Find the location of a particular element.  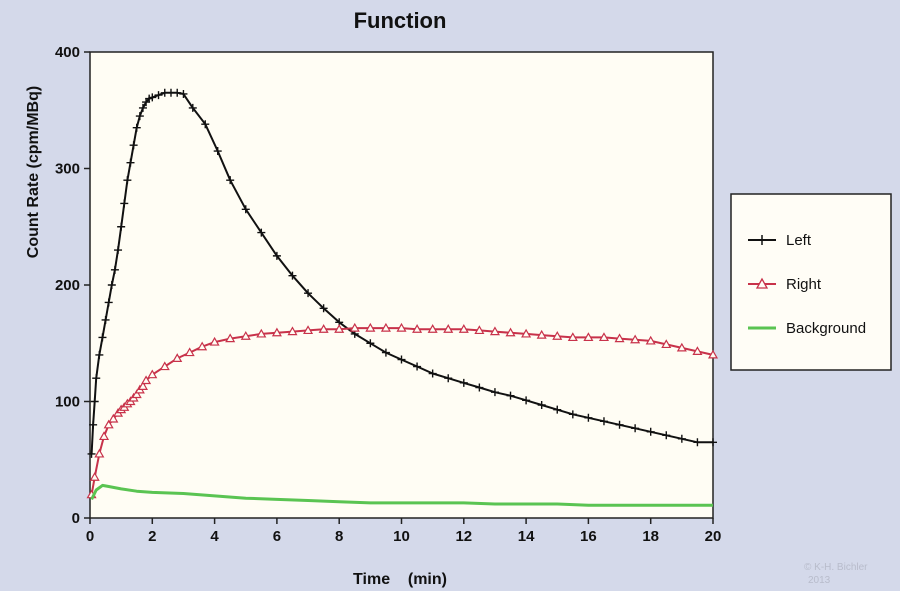

x-axis: 0 2 4 6 8 10 12 14 16 18 20 is located at coordinates (404, 531).